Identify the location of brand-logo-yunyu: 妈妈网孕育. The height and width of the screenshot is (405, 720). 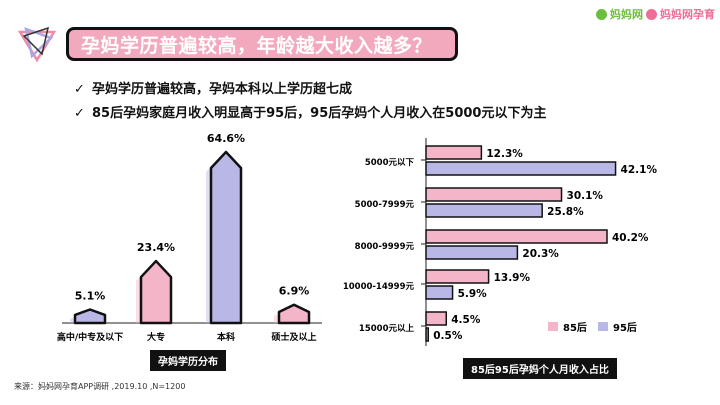
(680, 14).